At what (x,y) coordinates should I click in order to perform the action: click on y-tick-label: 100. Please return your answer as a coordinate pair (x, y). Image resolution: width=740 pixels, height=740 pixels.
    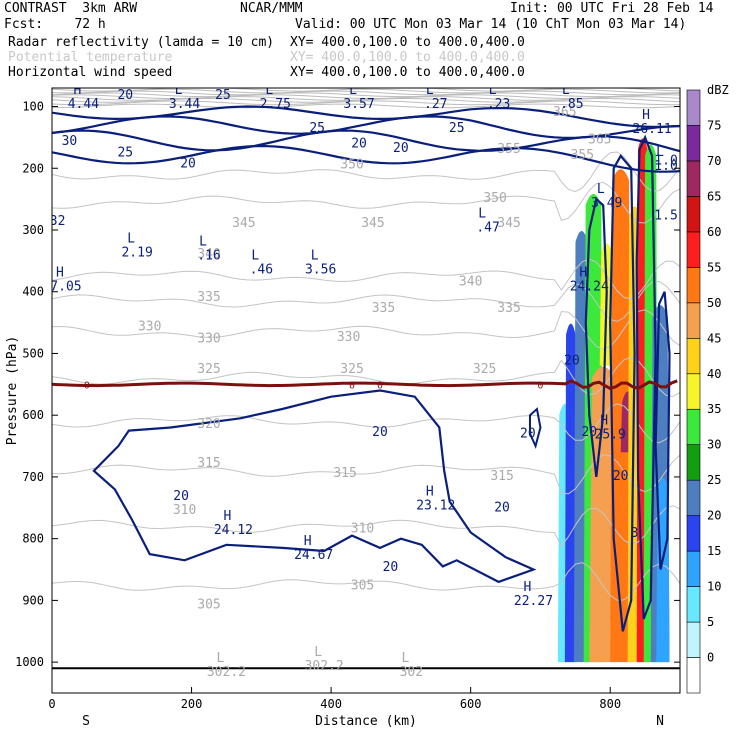
    Looking at the image, I should click on (33, 107).